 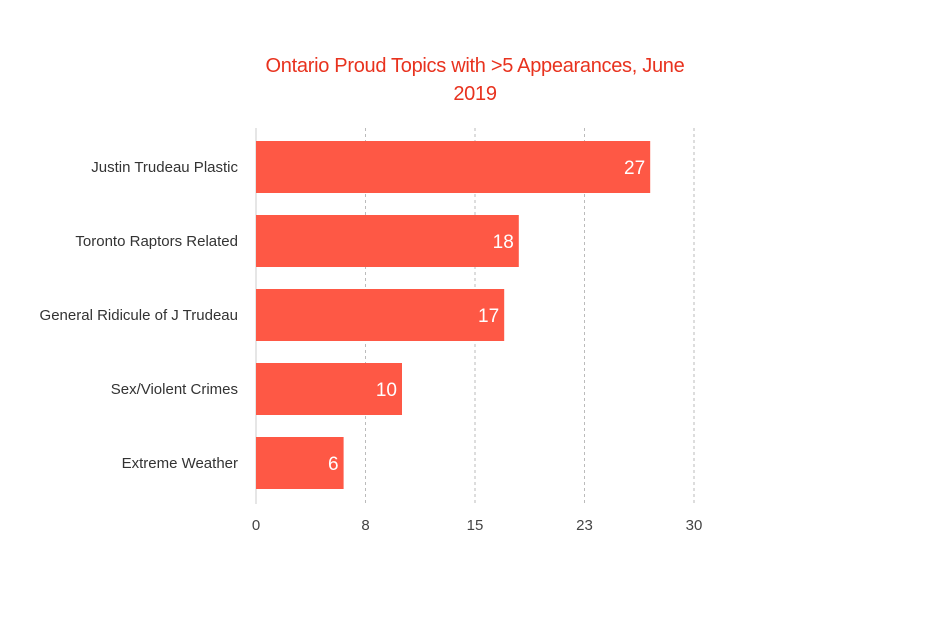 What do you see at coordinates (386, 390) in the screenshot?
I see `bar-value-label: 10` at bounding box center [386, 390].